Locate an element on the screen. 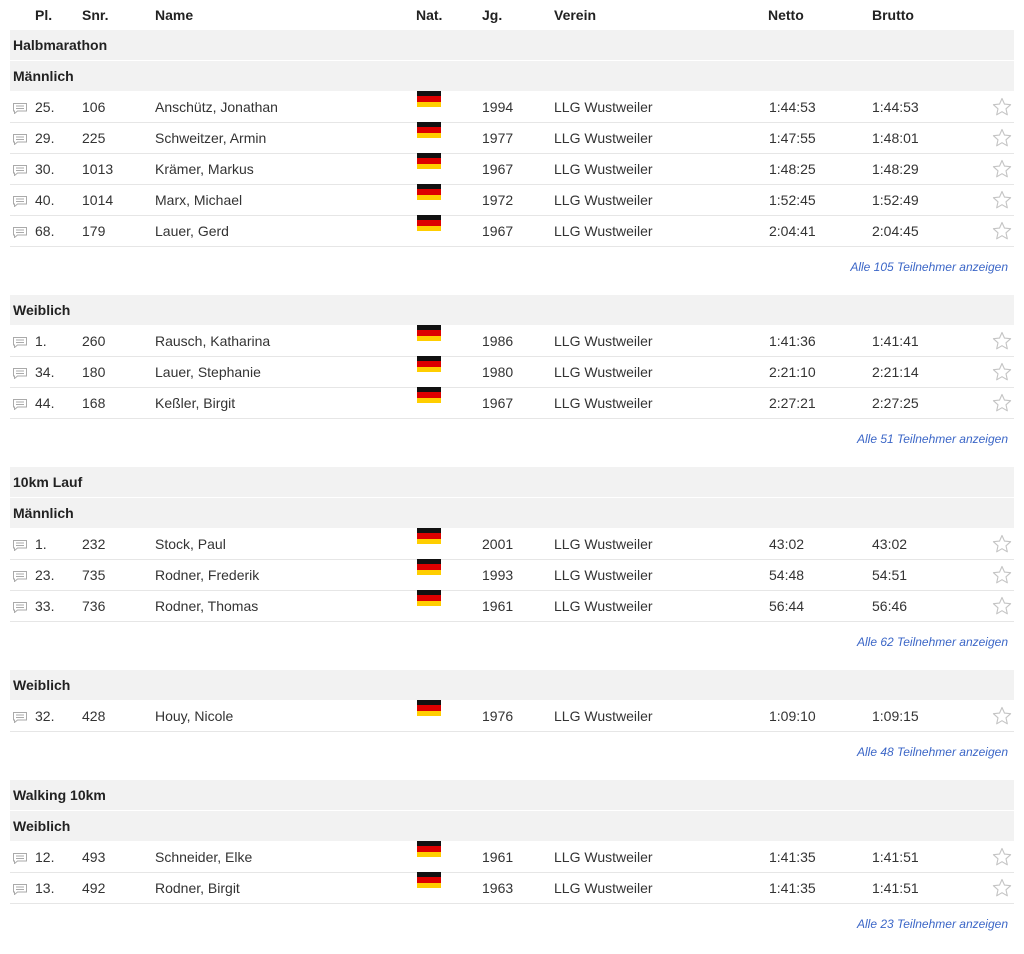 The image size is (1024, 954). header-pl: Pl. is located at coordinates (44, 15).